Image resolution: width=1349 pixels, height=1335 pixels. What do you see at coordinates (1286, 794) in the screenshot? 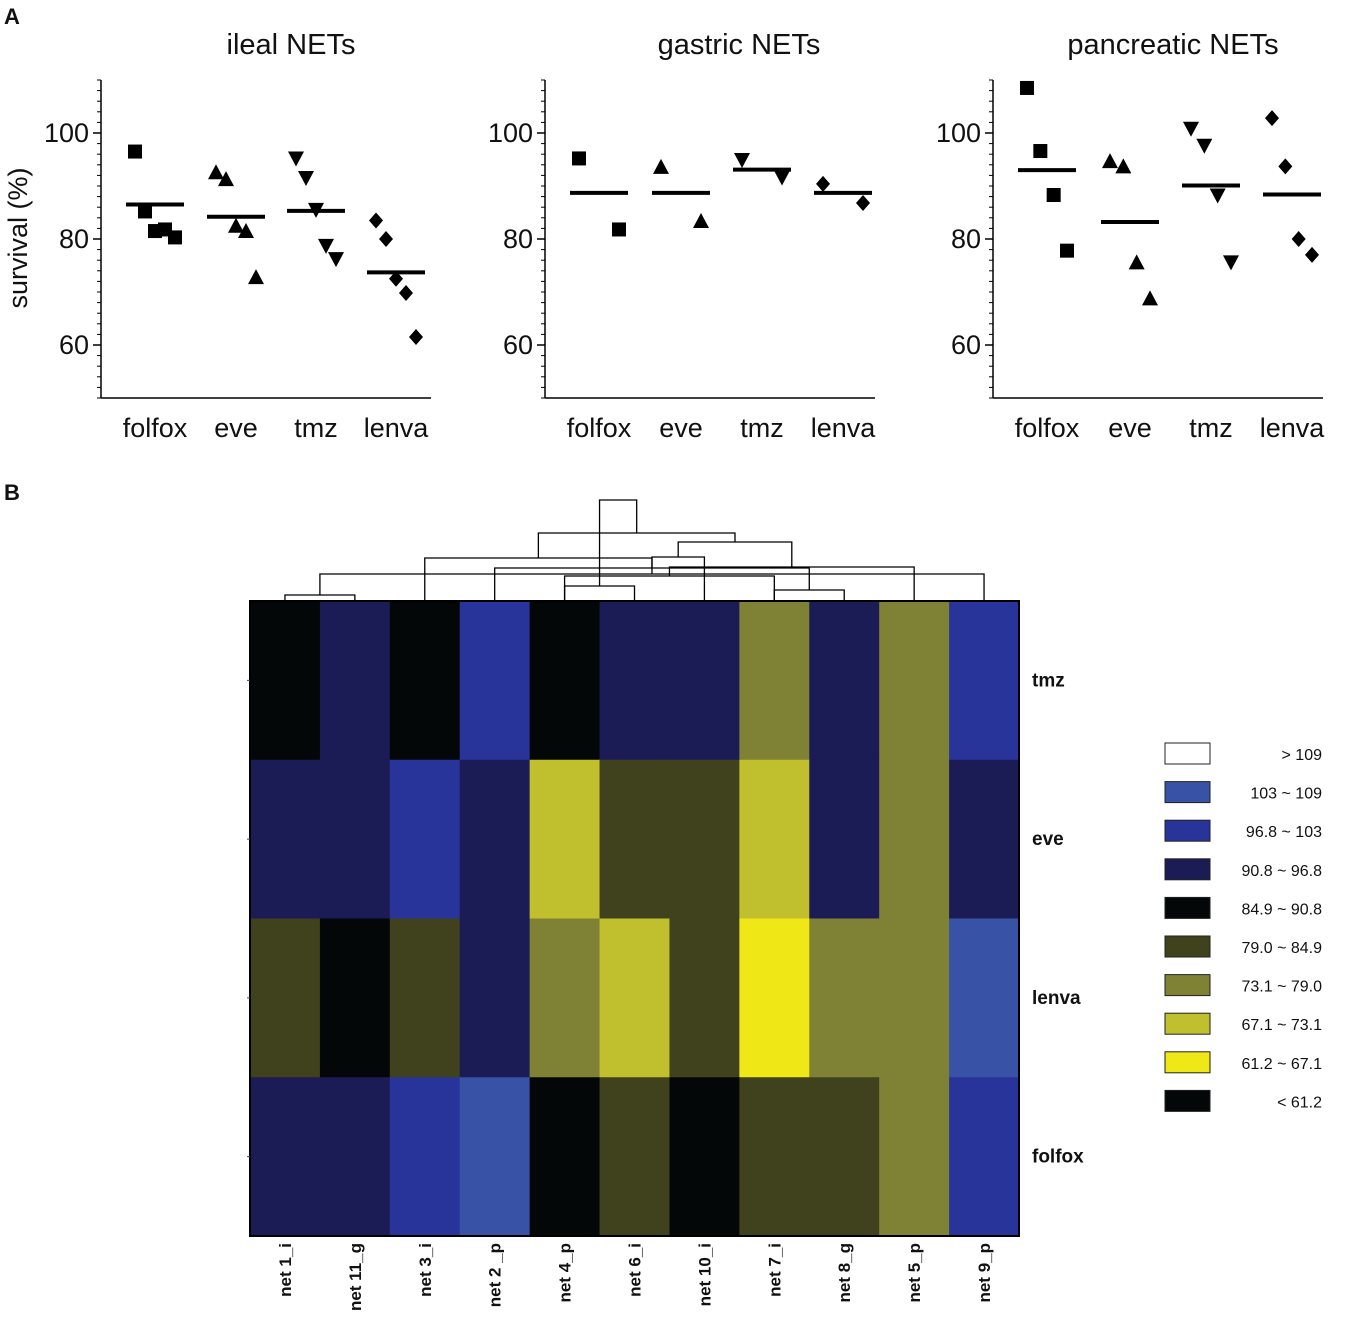
I see `legend-label: 103 ~ 109` at bounding box center [1286, 794].